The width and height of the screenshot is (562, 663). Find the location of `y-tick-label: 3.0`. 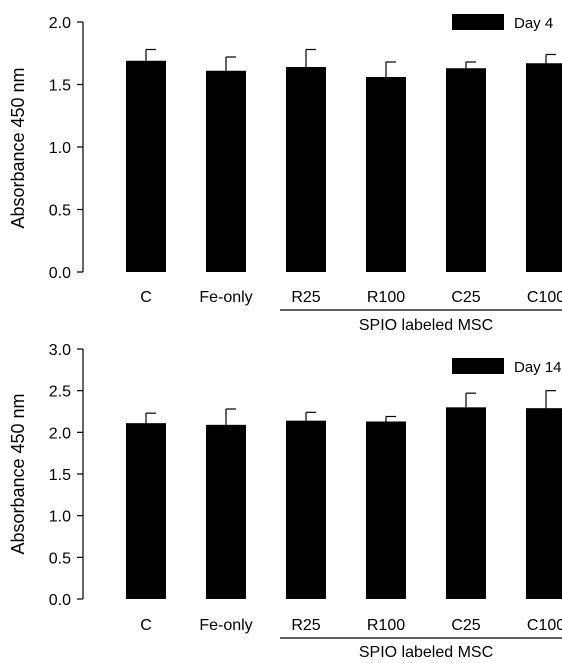

y-tick-label: 3.0 is located at coordinates (60, 350).